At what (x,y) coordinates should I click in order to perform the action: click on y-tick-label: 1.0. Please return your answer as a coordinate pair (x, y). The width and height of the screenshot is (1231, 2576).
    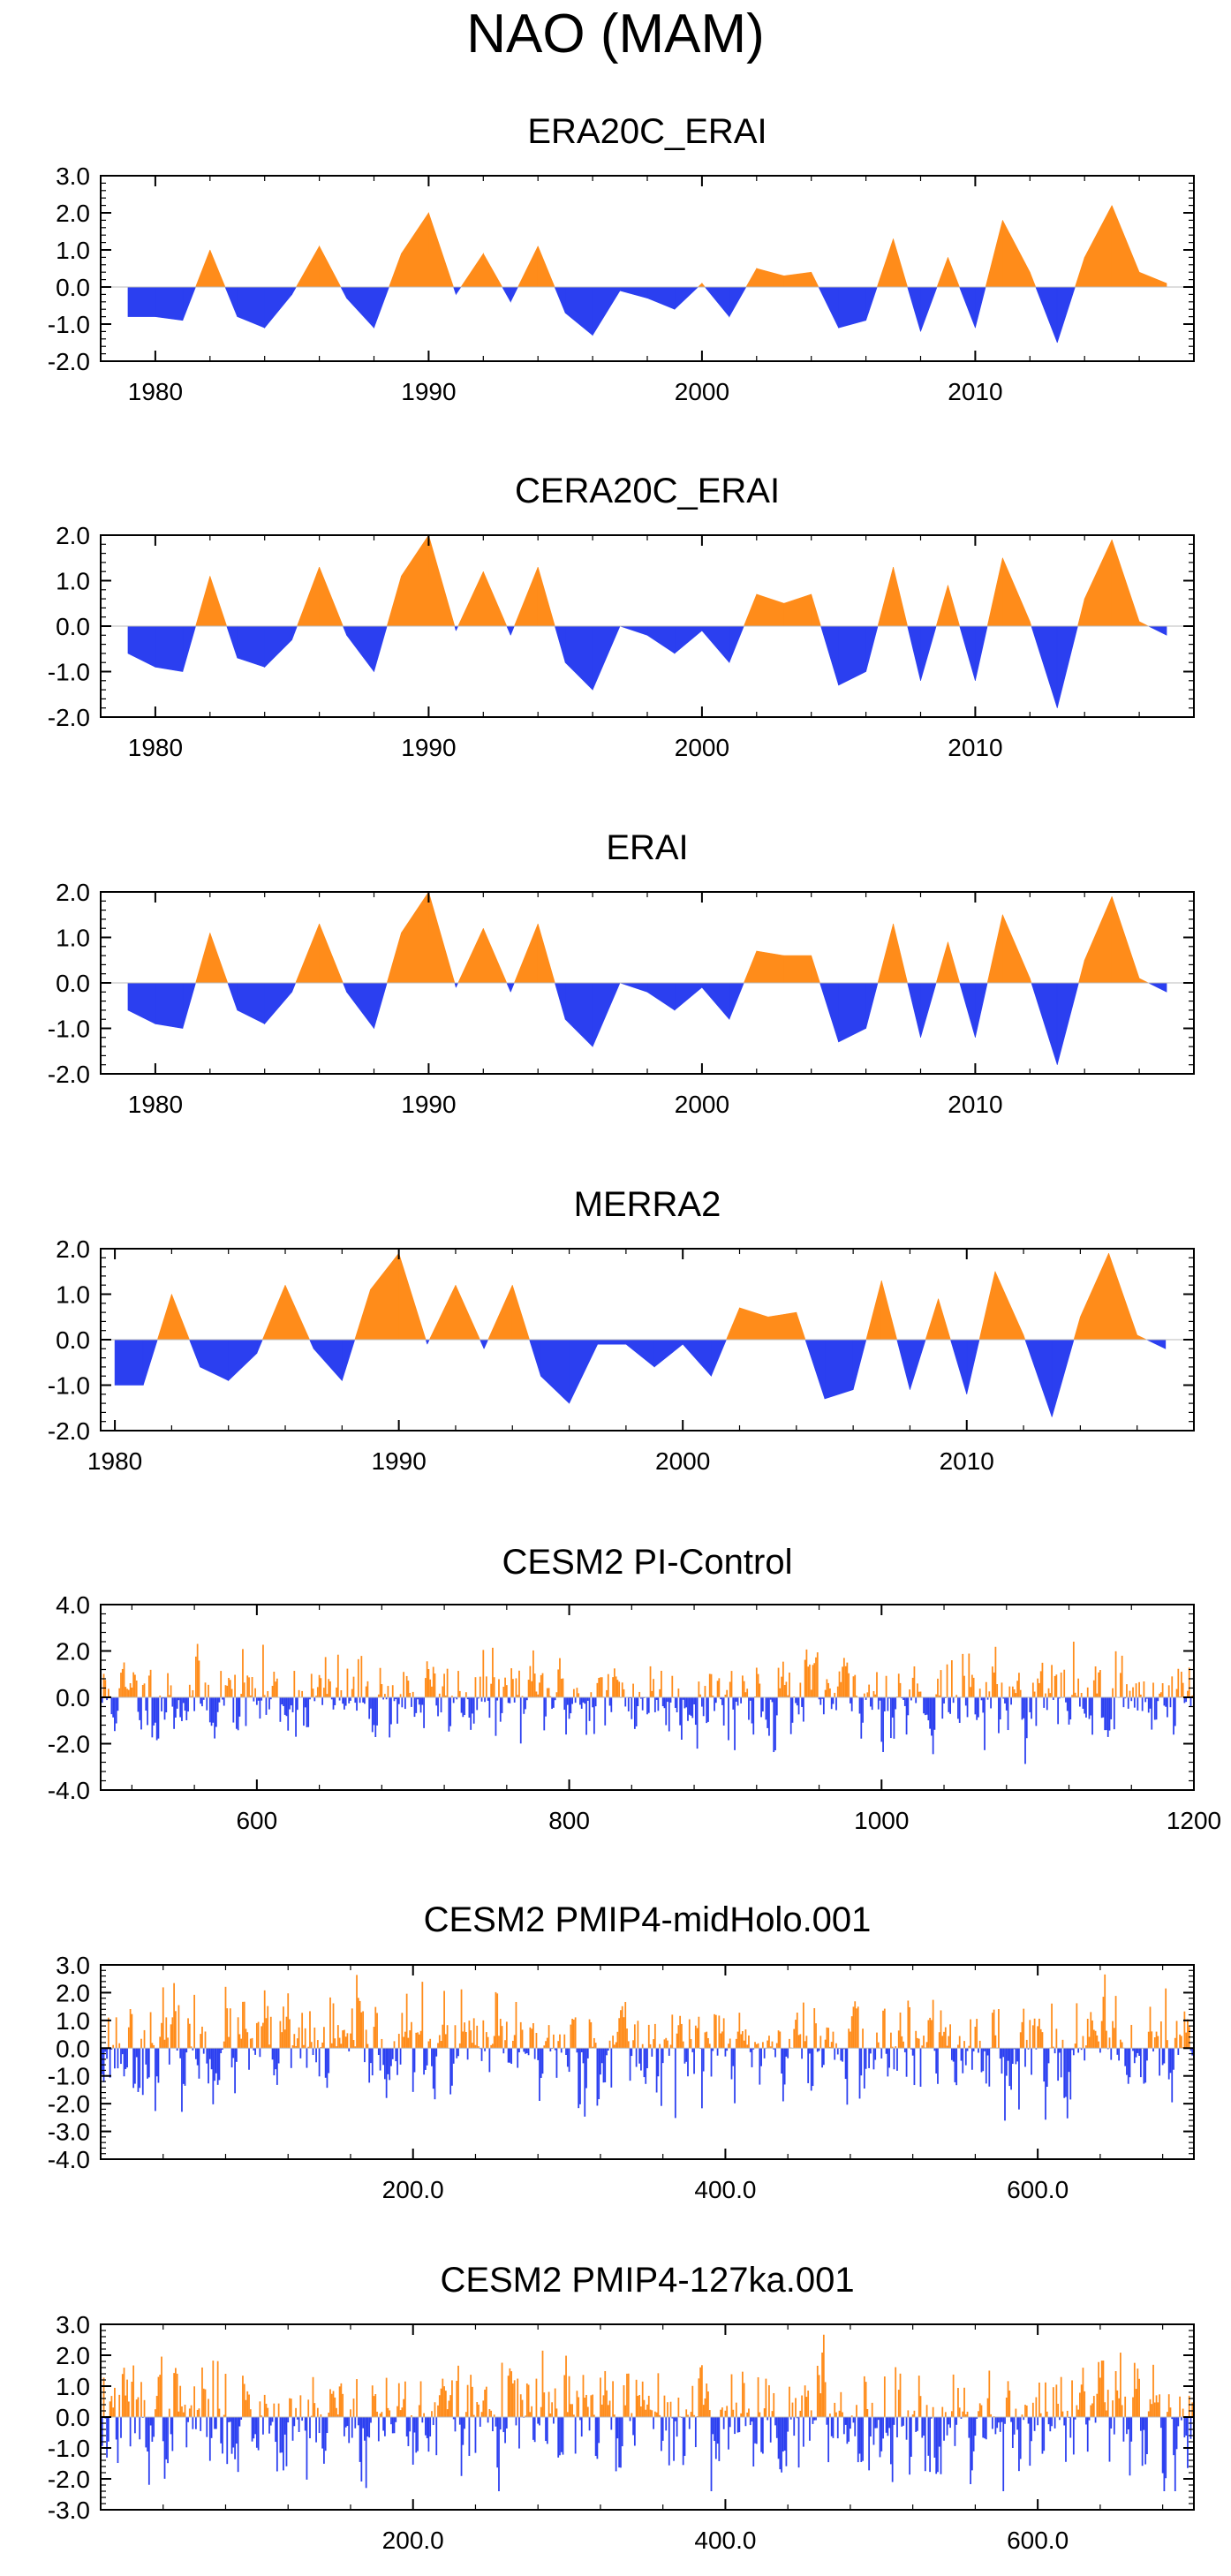
    Looking at the image, I should click on (73, 250).